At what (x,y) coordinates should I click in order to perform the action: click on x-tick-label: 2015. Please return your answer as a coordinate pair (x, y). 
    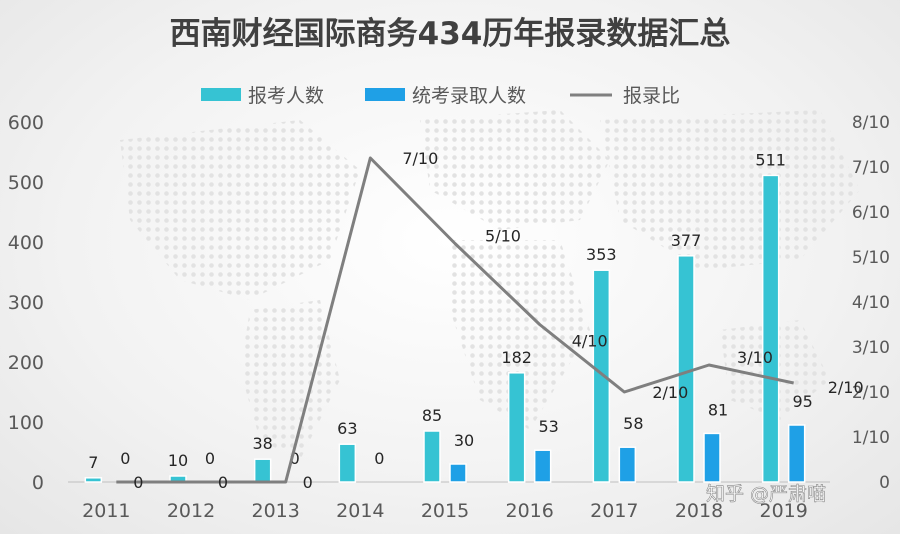
    Looking at the image, I should click on (445, 511).